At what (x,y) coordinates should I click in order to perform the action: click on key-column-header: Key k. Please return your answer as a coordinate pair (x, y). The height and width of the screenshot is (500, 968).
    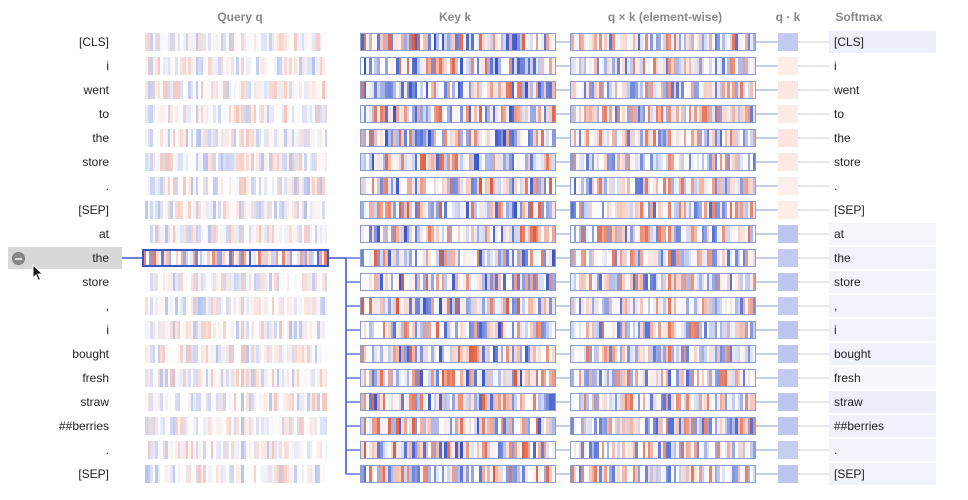
    Looking at the image, I should click on (455, 17).